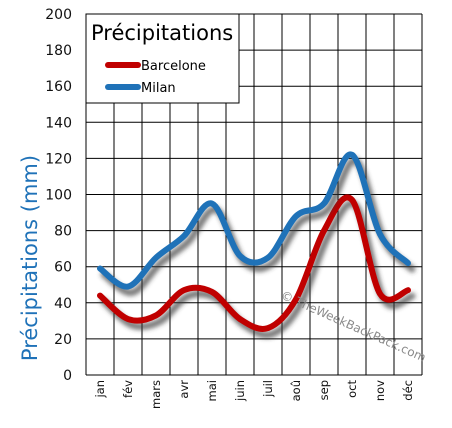 This screenshot has width=452, height=428. What do you see at coordinates (184, 389) in the screenshot?
I see `x-tick-label: avr` at bounding box center [184, 389].